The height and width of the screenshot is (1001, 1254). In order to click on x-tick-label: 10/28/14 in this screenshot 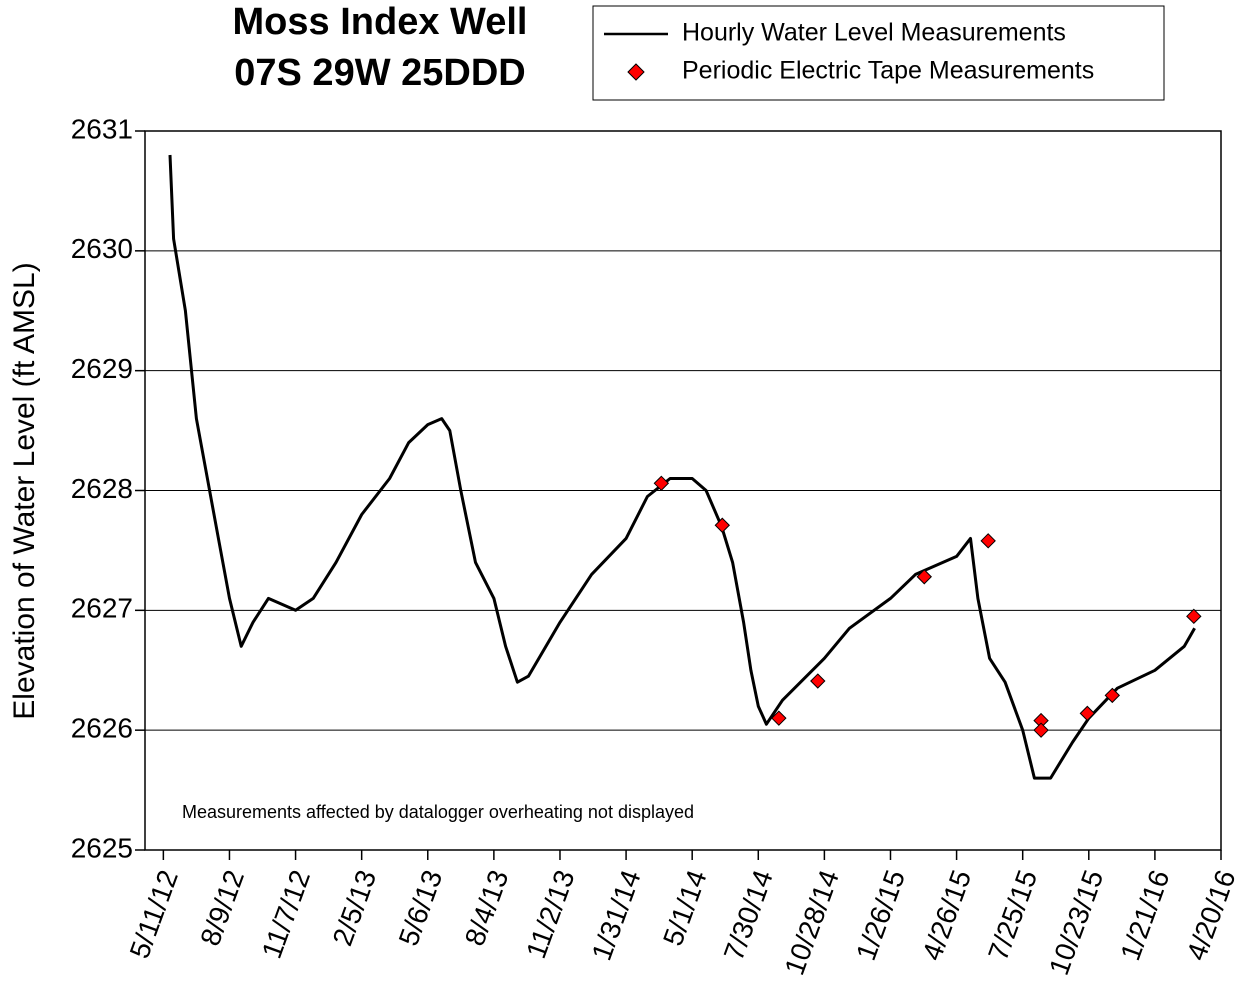, I will do `click(812, 922)`.